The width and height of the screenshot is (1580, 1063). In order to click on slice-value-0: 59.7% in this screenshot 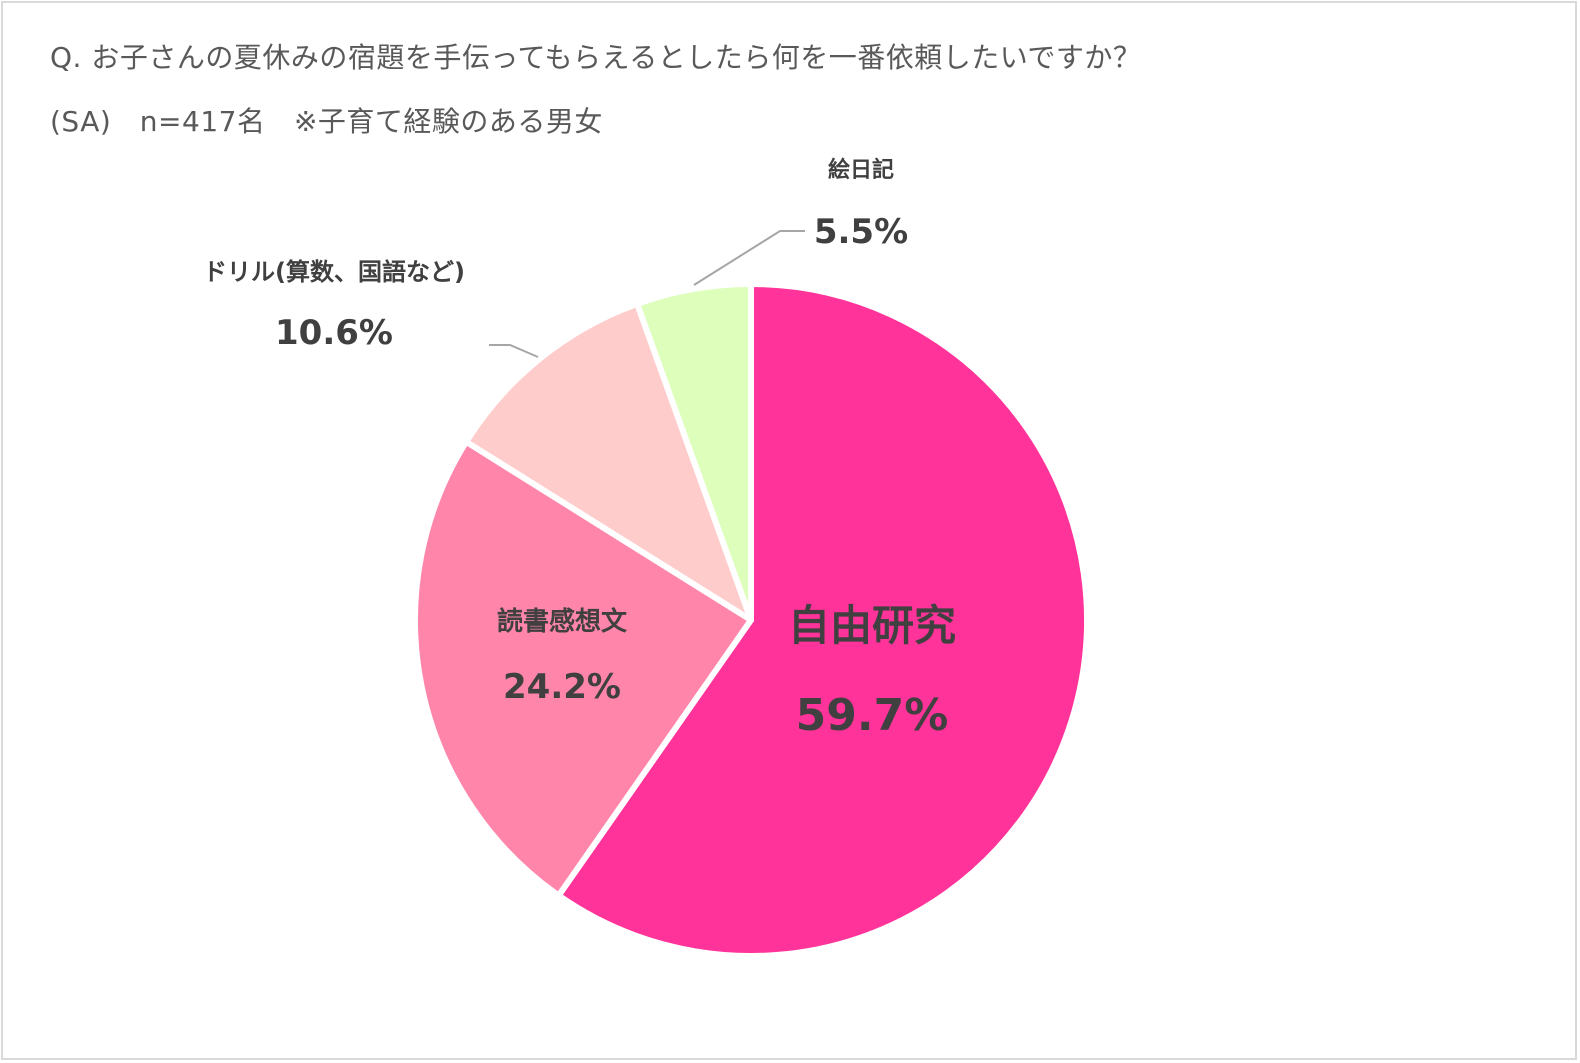, I will do `click(872, 715)`.